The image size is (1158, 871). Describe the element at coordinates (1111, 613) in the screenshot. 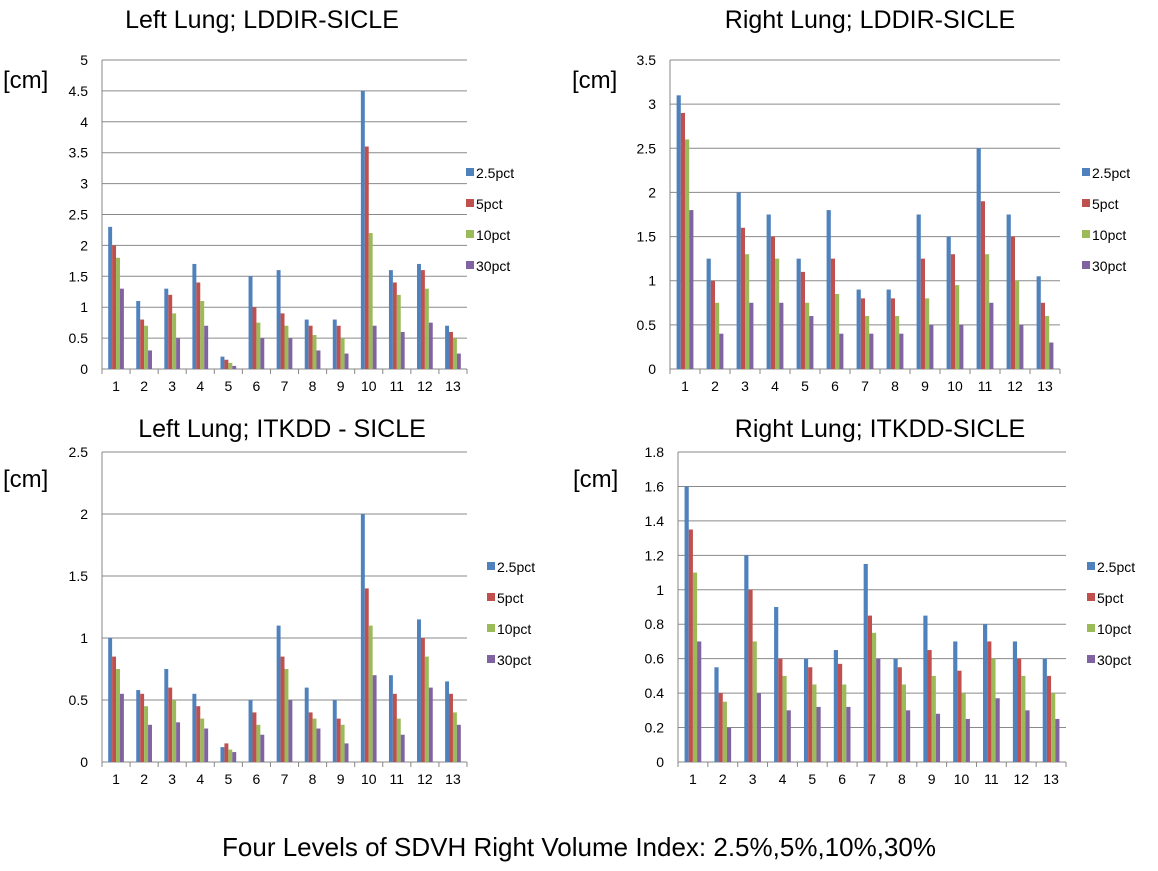

I see `chart-legend: 2.5pct 5pct 10pct 30pct` at that location.